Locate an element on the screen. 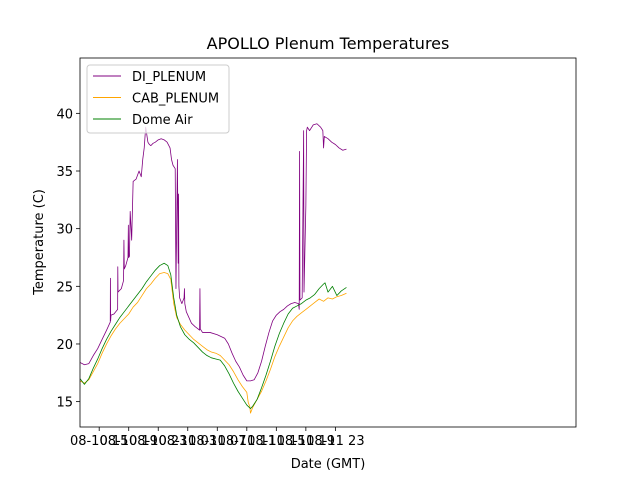 The height and width of the screenshot is (484, 640). y-axis-label: Temperature (C) is located at coordinates (39, 242).